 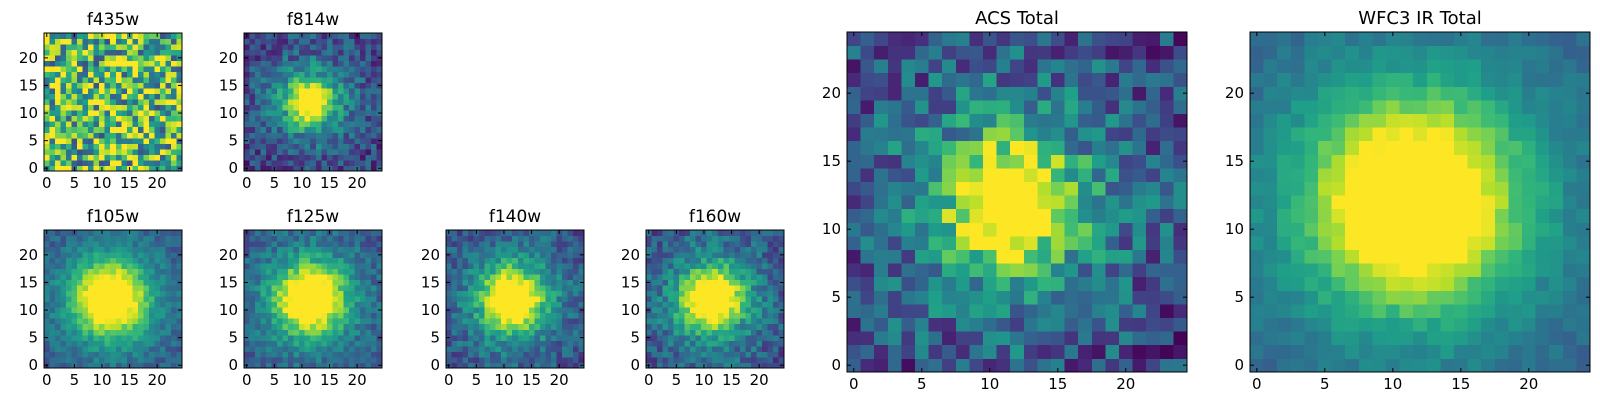 I want to click on axes-frame, so click(x=515, y=299).